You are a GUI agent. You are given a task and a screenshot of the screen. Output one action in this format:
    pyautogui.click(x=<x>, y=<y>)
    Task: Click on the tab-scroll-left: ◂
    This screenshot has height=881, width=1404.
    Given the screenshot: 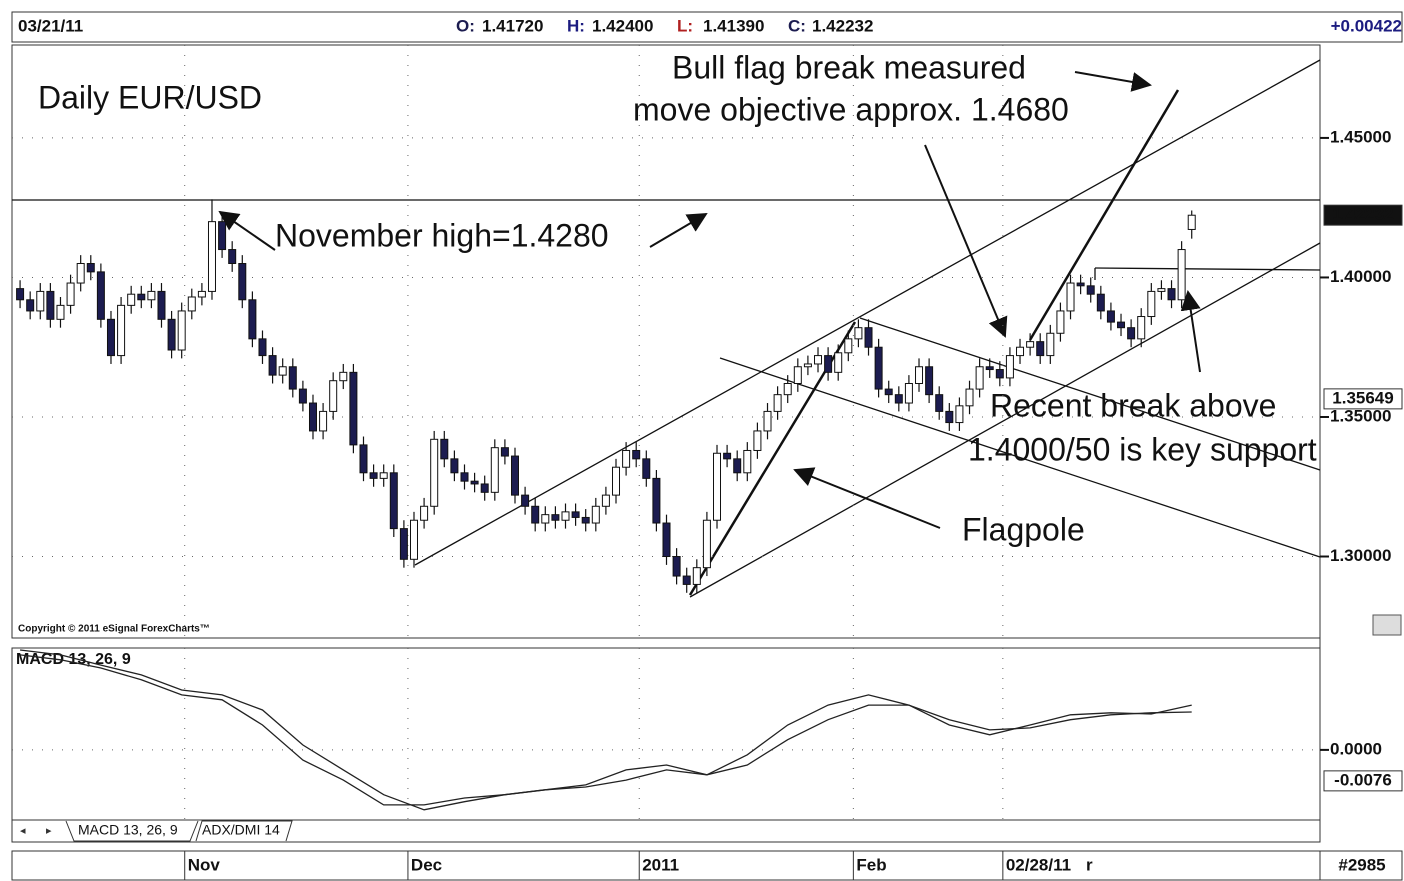 What is the action you would take?
    pyautogui.click(x=23, y=831)
    